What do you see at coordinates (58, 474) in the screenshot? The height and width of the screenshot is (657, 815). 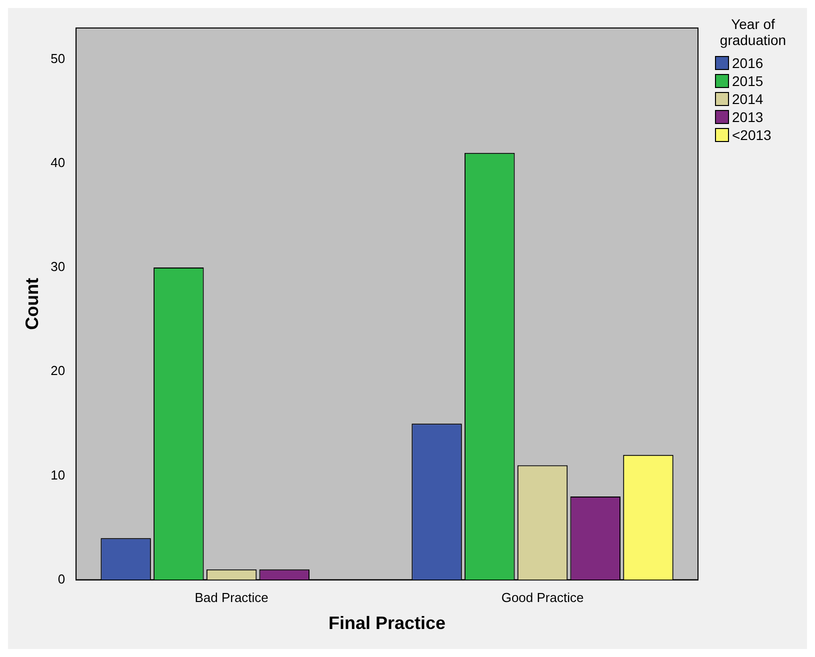 I see `y-tick-label: 10` at bounding box center [58, 474].